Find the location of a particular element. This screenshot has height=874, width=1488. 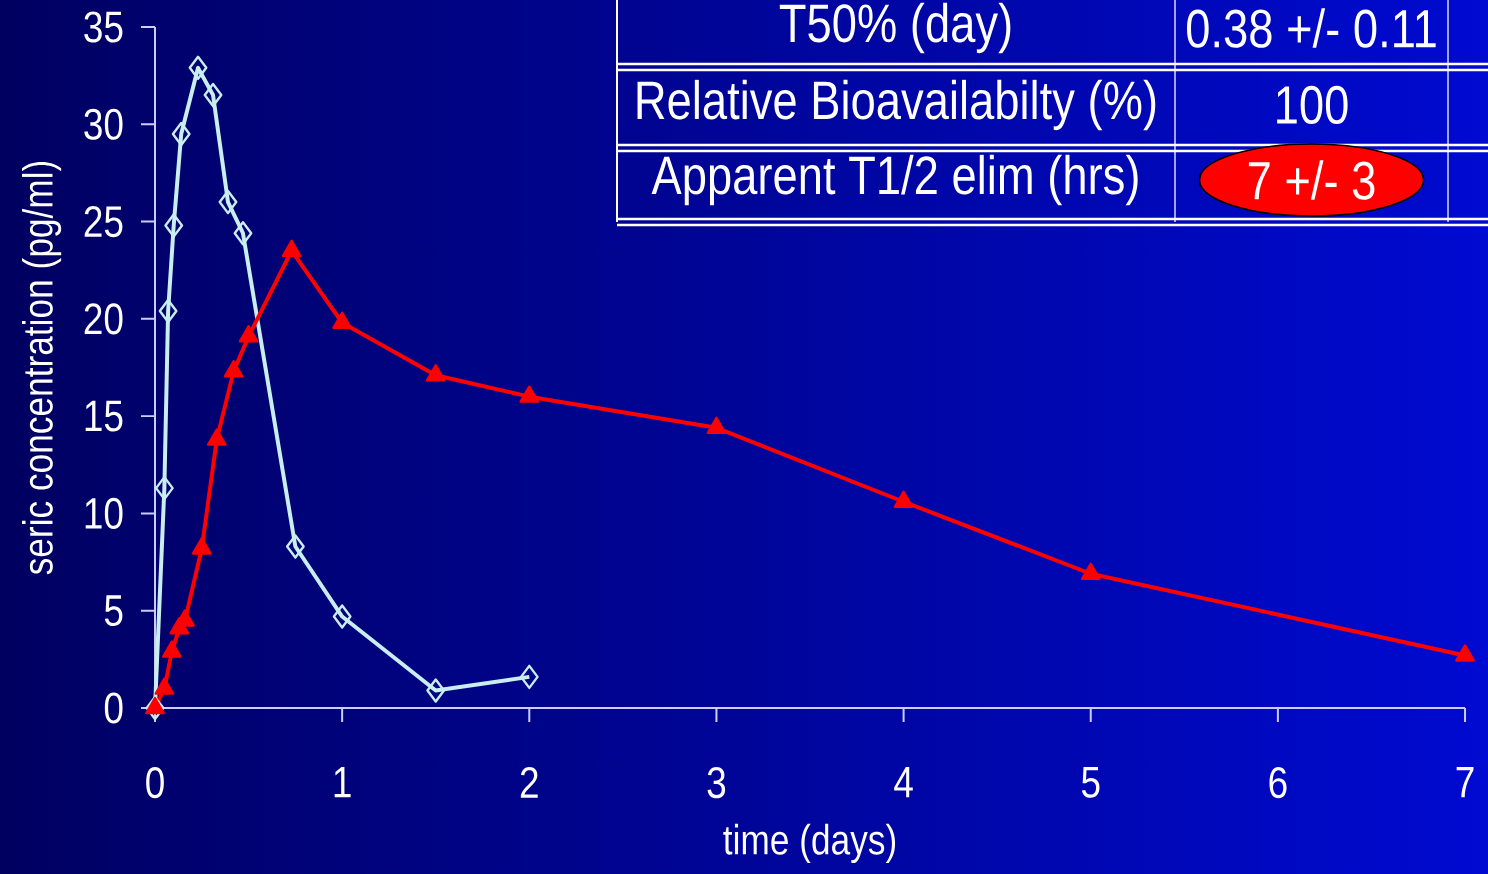

y-tick-label: 35 is located at coordinates (103, 27).